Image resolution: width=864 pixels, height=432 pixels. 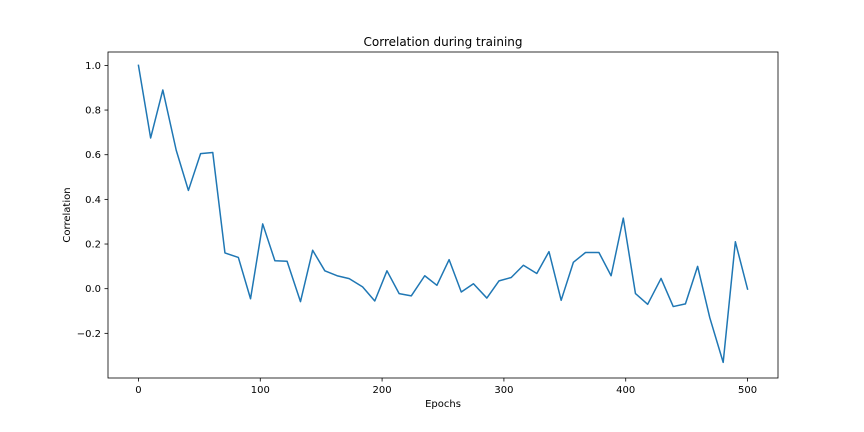 I want to click on x-axis: 0 100 200 300 400 500, so click(x=446, y=387).